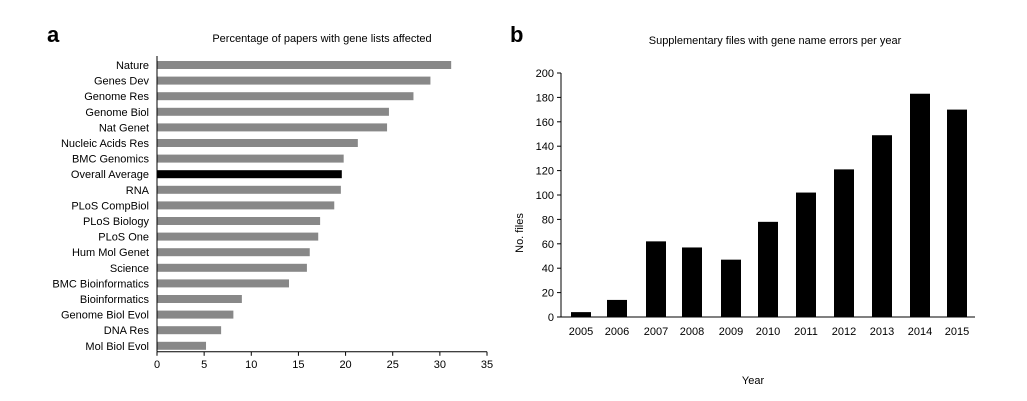  Describe the element at coordinates (238, 236) in the screenshot. I see `bar-plos-one` at that location.